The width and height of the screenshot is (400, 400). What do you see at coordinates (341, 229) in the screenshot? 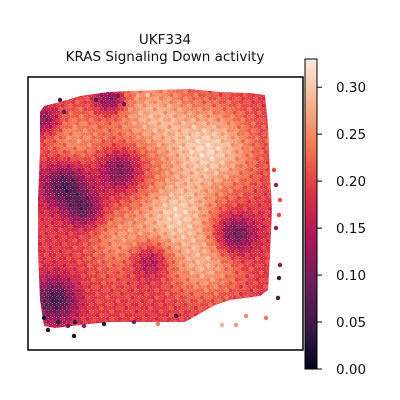
I see `colorbar-ticks: 0.000.050.100.150.200.250.30` at bounding box center [341, 229].